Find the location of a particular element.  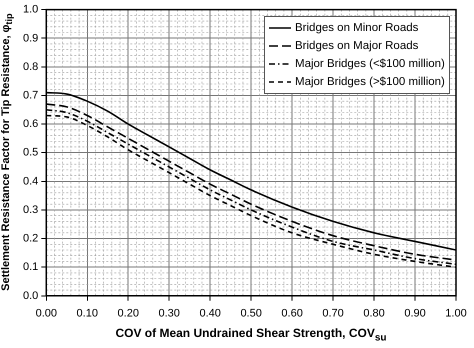

y-tick-label: 0.2 is located at coordinates (30, 238).